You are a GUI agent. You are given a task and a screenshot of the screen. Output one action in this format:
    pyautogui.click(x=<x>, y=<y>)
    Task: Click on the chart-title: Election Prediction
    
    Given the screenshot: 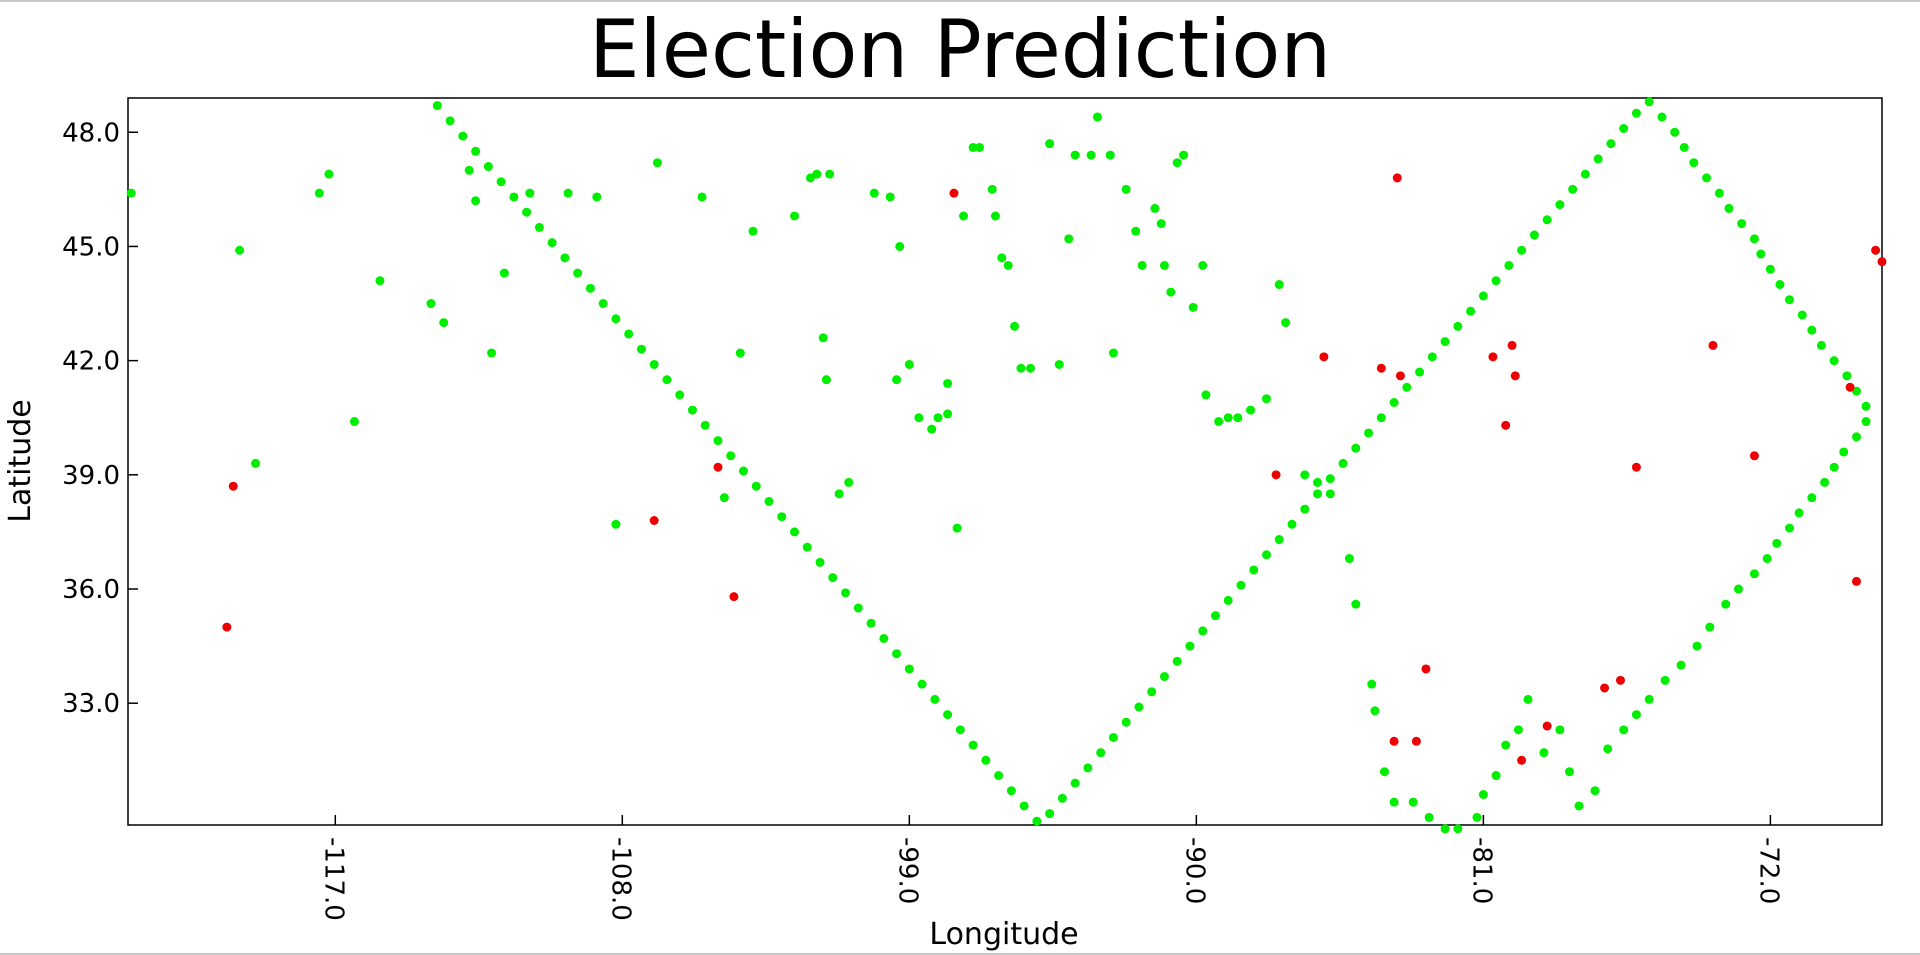 What is the action you would take?
    pyautogui.click(x=960, y=49)
    